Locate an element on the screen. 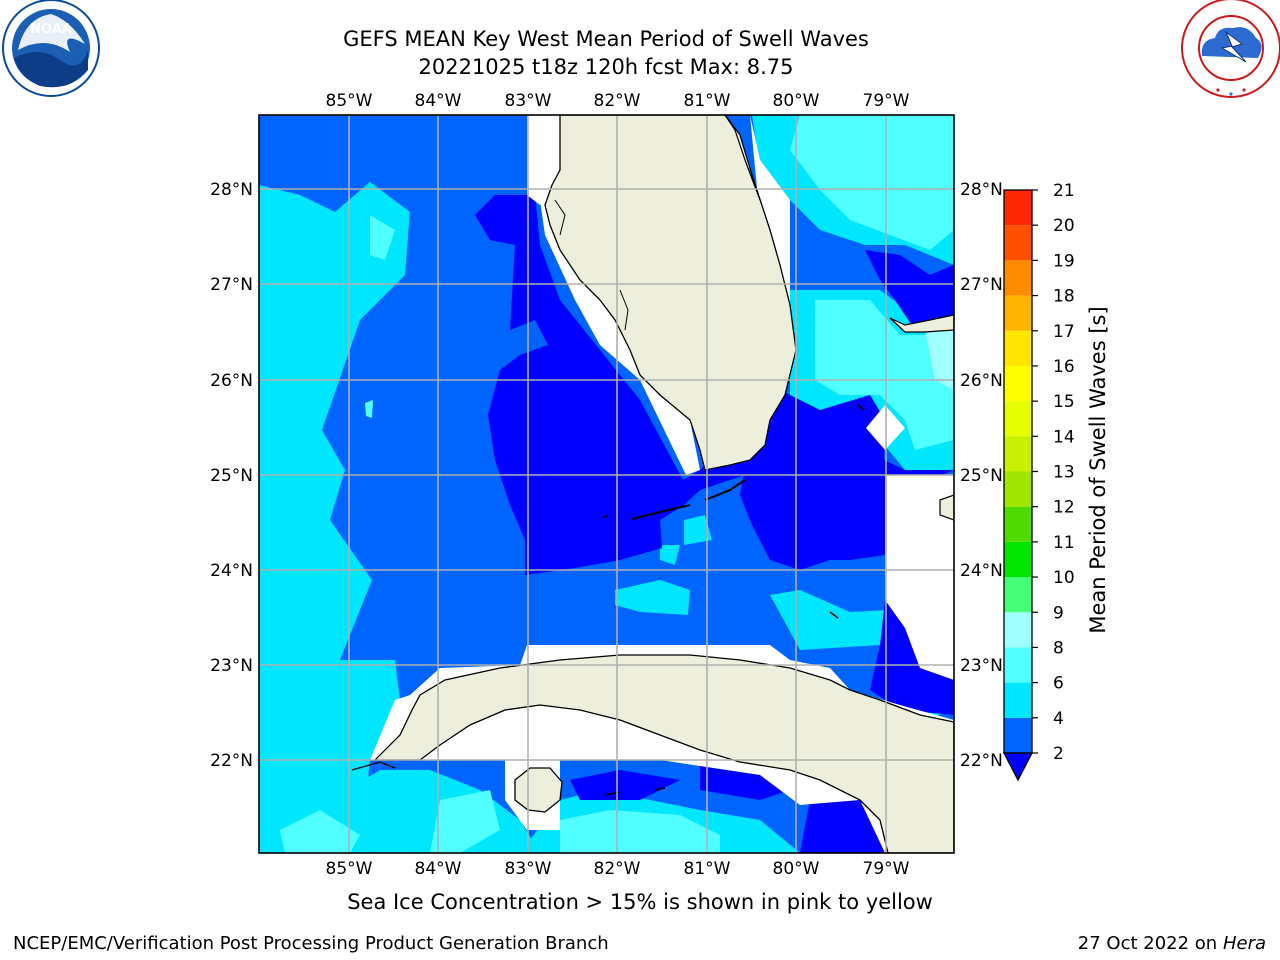 This screenshot has height=960, width=1280. colorbar-tick-label: 10 is located at coordinates (1064, 578).